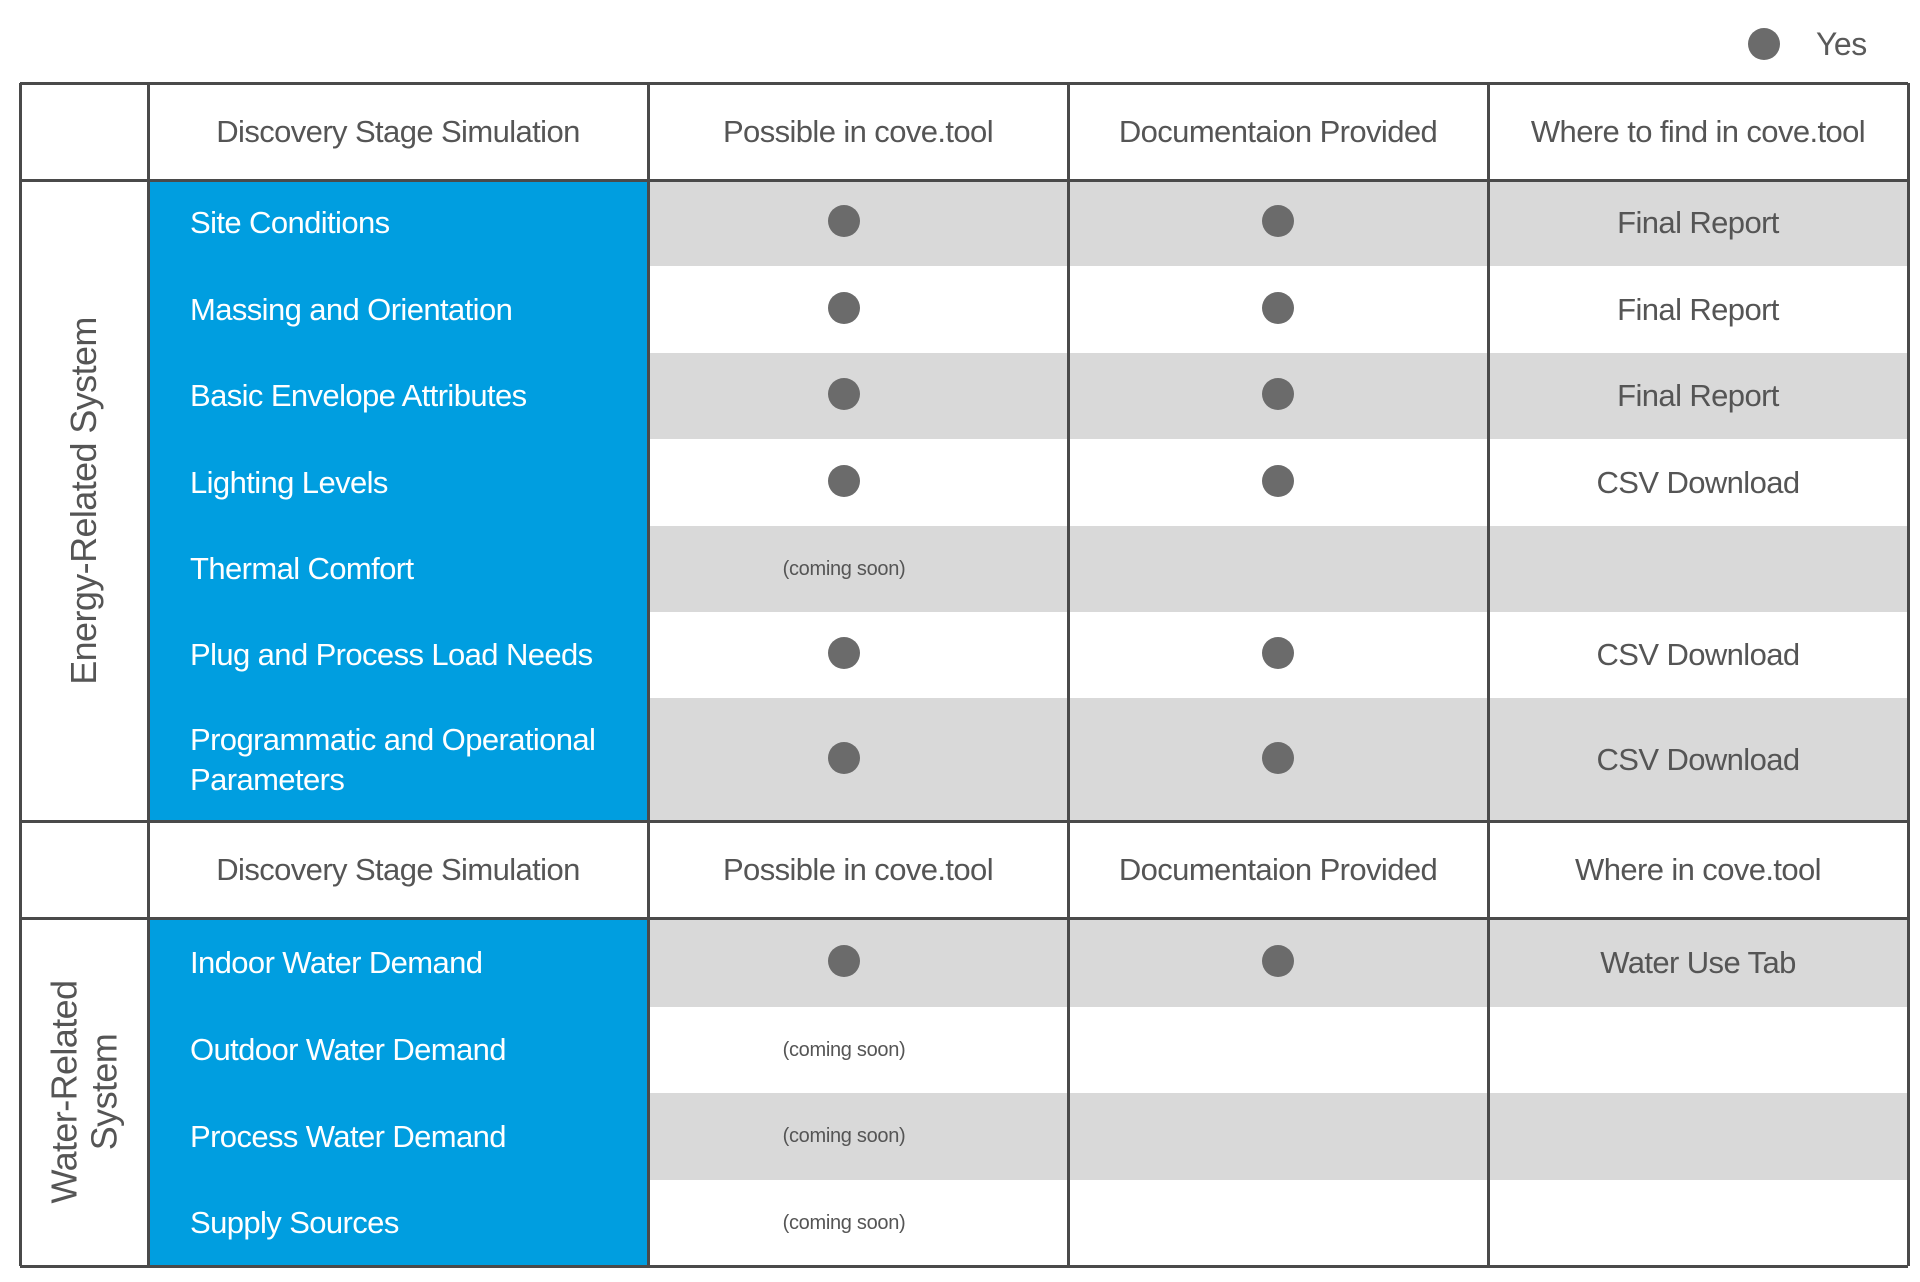 The height and width of the screenshot is (1282, 1920). What do you see at coordinates (348, 1049) in the screenshot?
I see `row-name: Outdoor Water Demand` at bounding box center [348, 1049].